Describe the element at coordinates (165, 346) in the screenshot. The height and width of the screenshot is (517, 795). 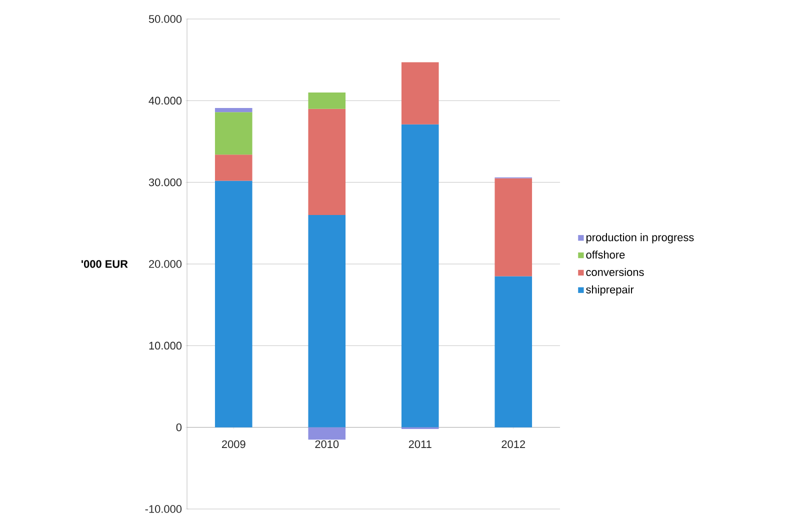
I see `y-tick-label: 10.000` at that location.